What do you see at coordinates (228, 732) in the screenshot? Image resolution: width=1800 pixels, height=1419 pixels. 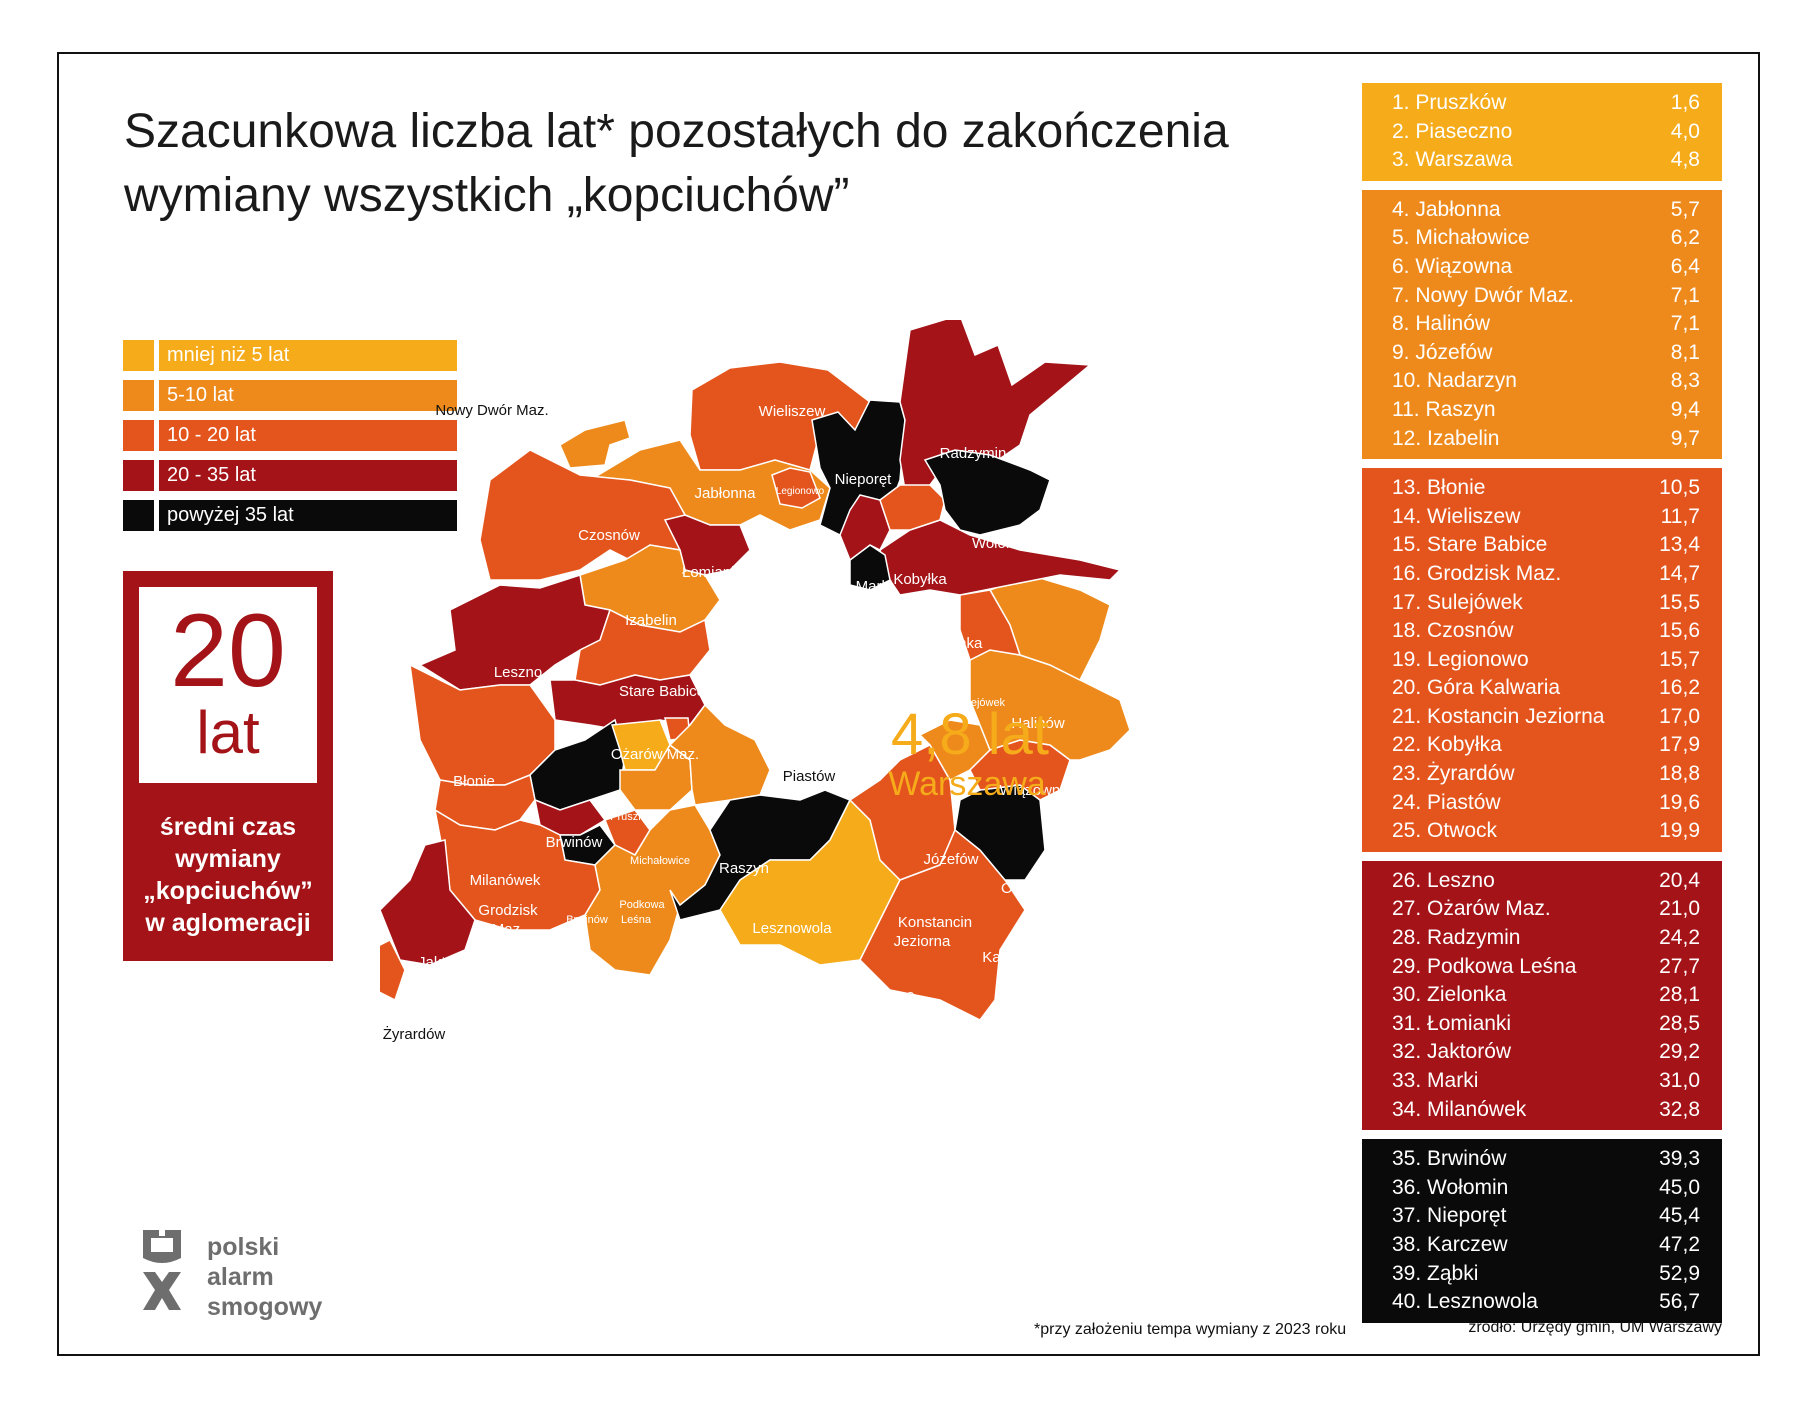 I see `average-unit: lat` at bounding box center [228, 732].